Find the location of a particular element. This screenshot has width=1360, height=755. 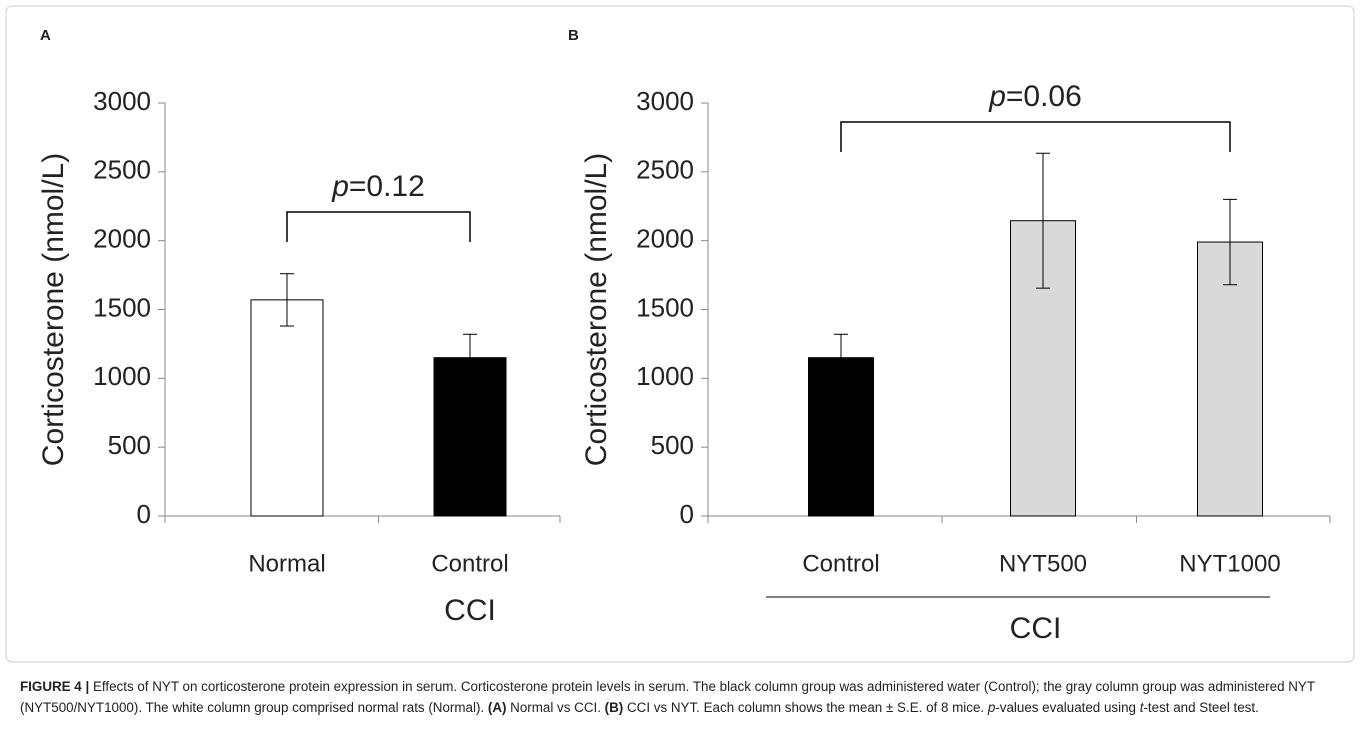

x-tick-label: NYT1000 is located at coordinates (1229, 563).